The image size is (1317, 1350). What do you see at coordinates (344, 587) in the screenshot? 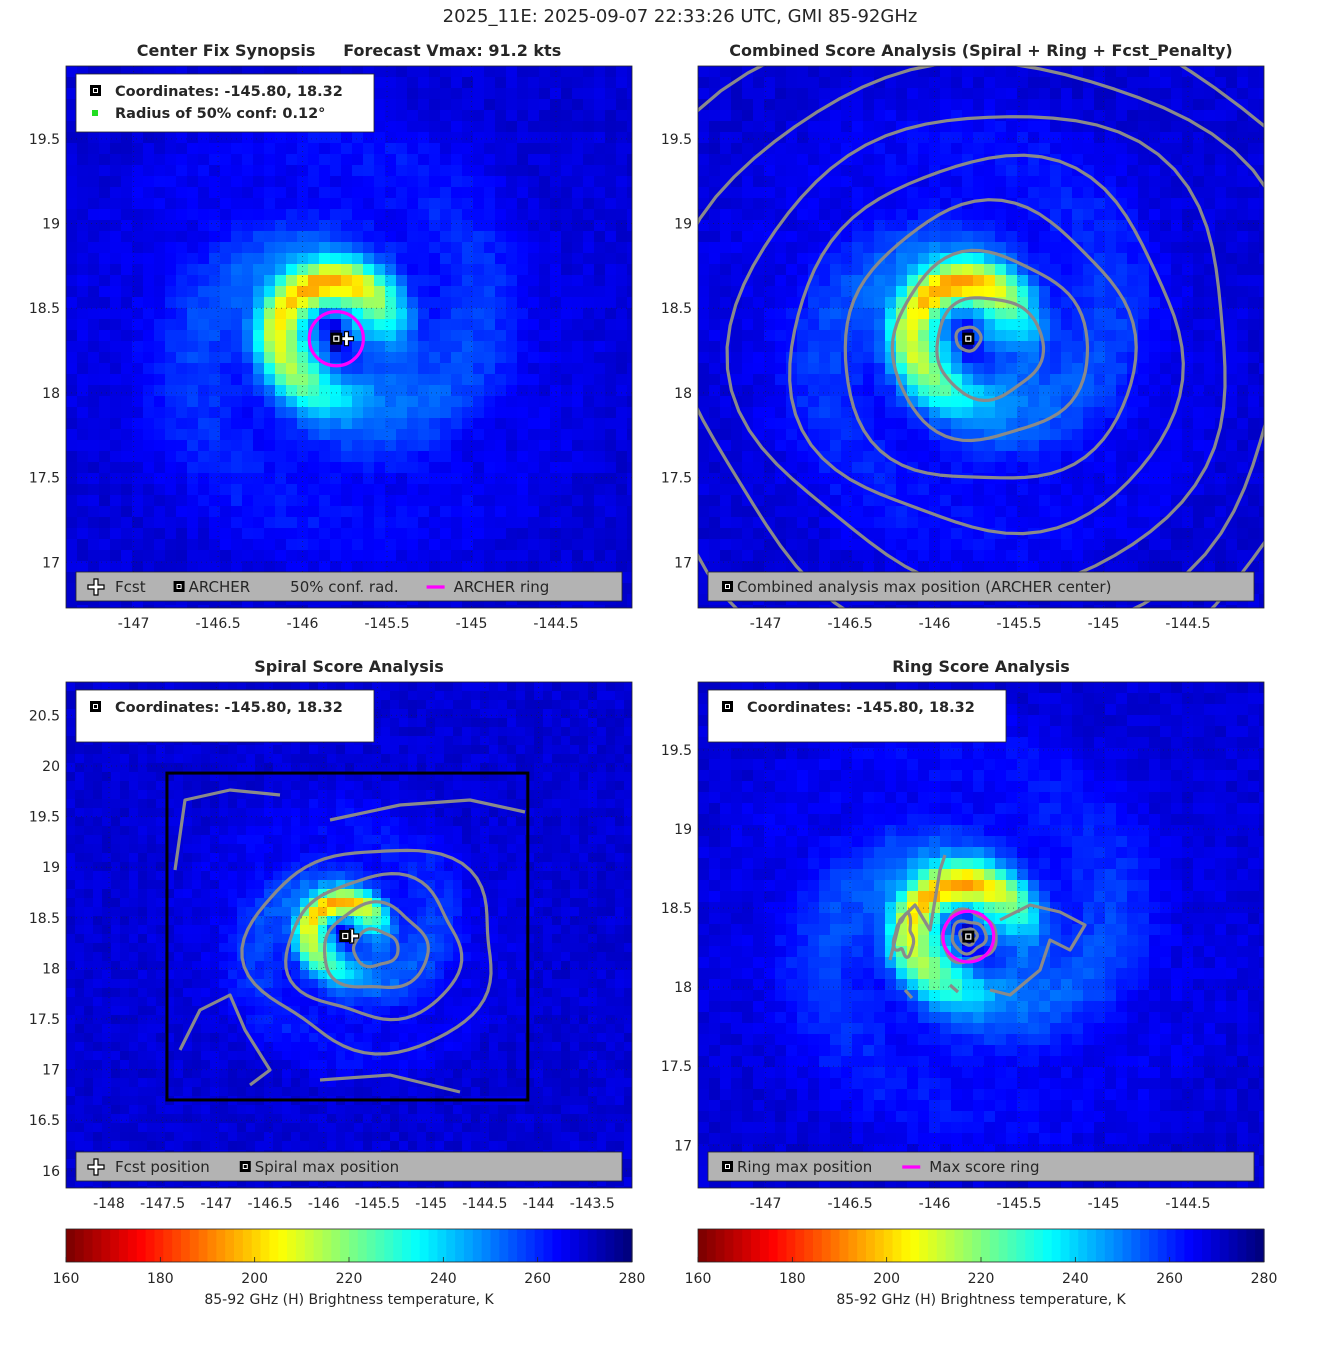
I see `legend-label: 50% conf. rad.` at bounding box center [344, 587].